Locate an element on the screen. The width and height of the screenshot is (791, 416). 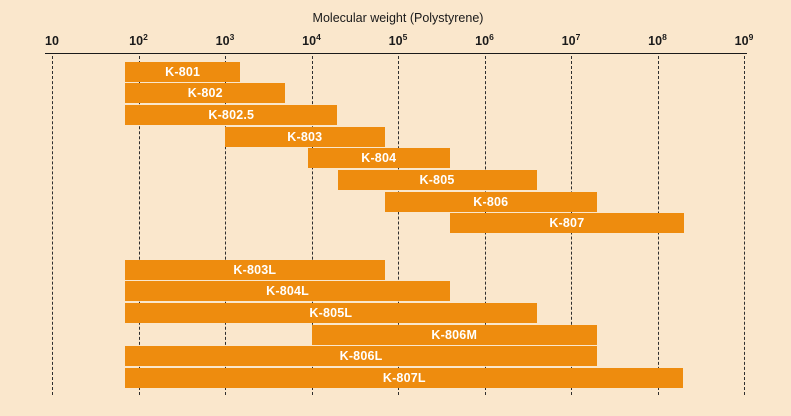
mw-range-bar-k-802.5: K-802.5 is located at coordinates (231, 115).